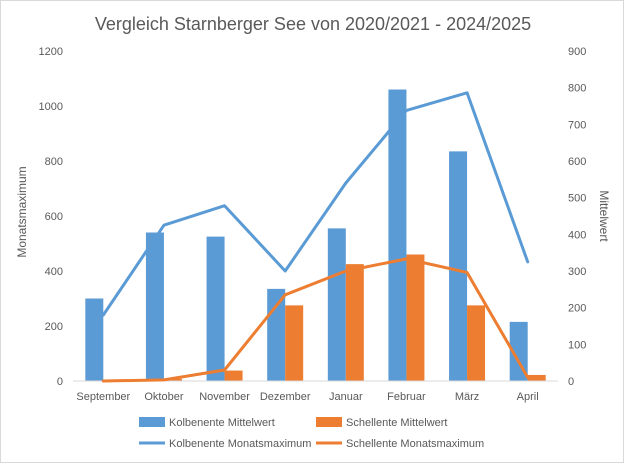  Describe the element at coordinates (467, 397) in the screenshot. I see `x-tick-label: März` at that location.